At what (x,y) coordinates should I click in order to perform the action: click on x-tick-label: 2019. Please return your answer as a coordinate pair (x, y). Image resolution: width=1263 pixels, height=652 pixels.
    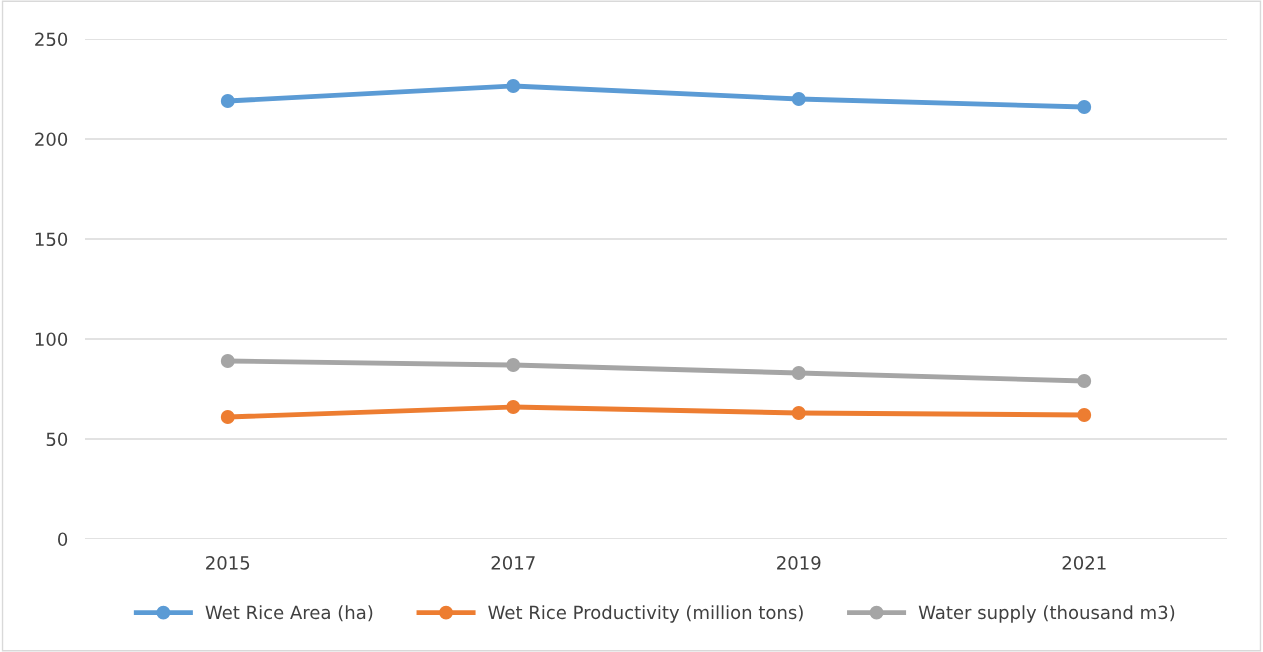
    Looking at the image, I should click on (799, 562).